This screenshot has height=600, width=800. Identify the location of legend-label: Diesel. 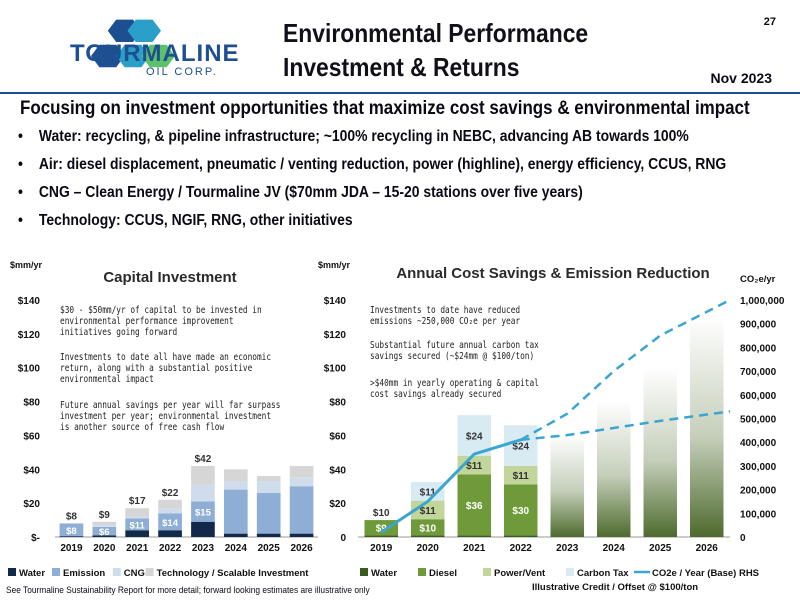
(443, 573).